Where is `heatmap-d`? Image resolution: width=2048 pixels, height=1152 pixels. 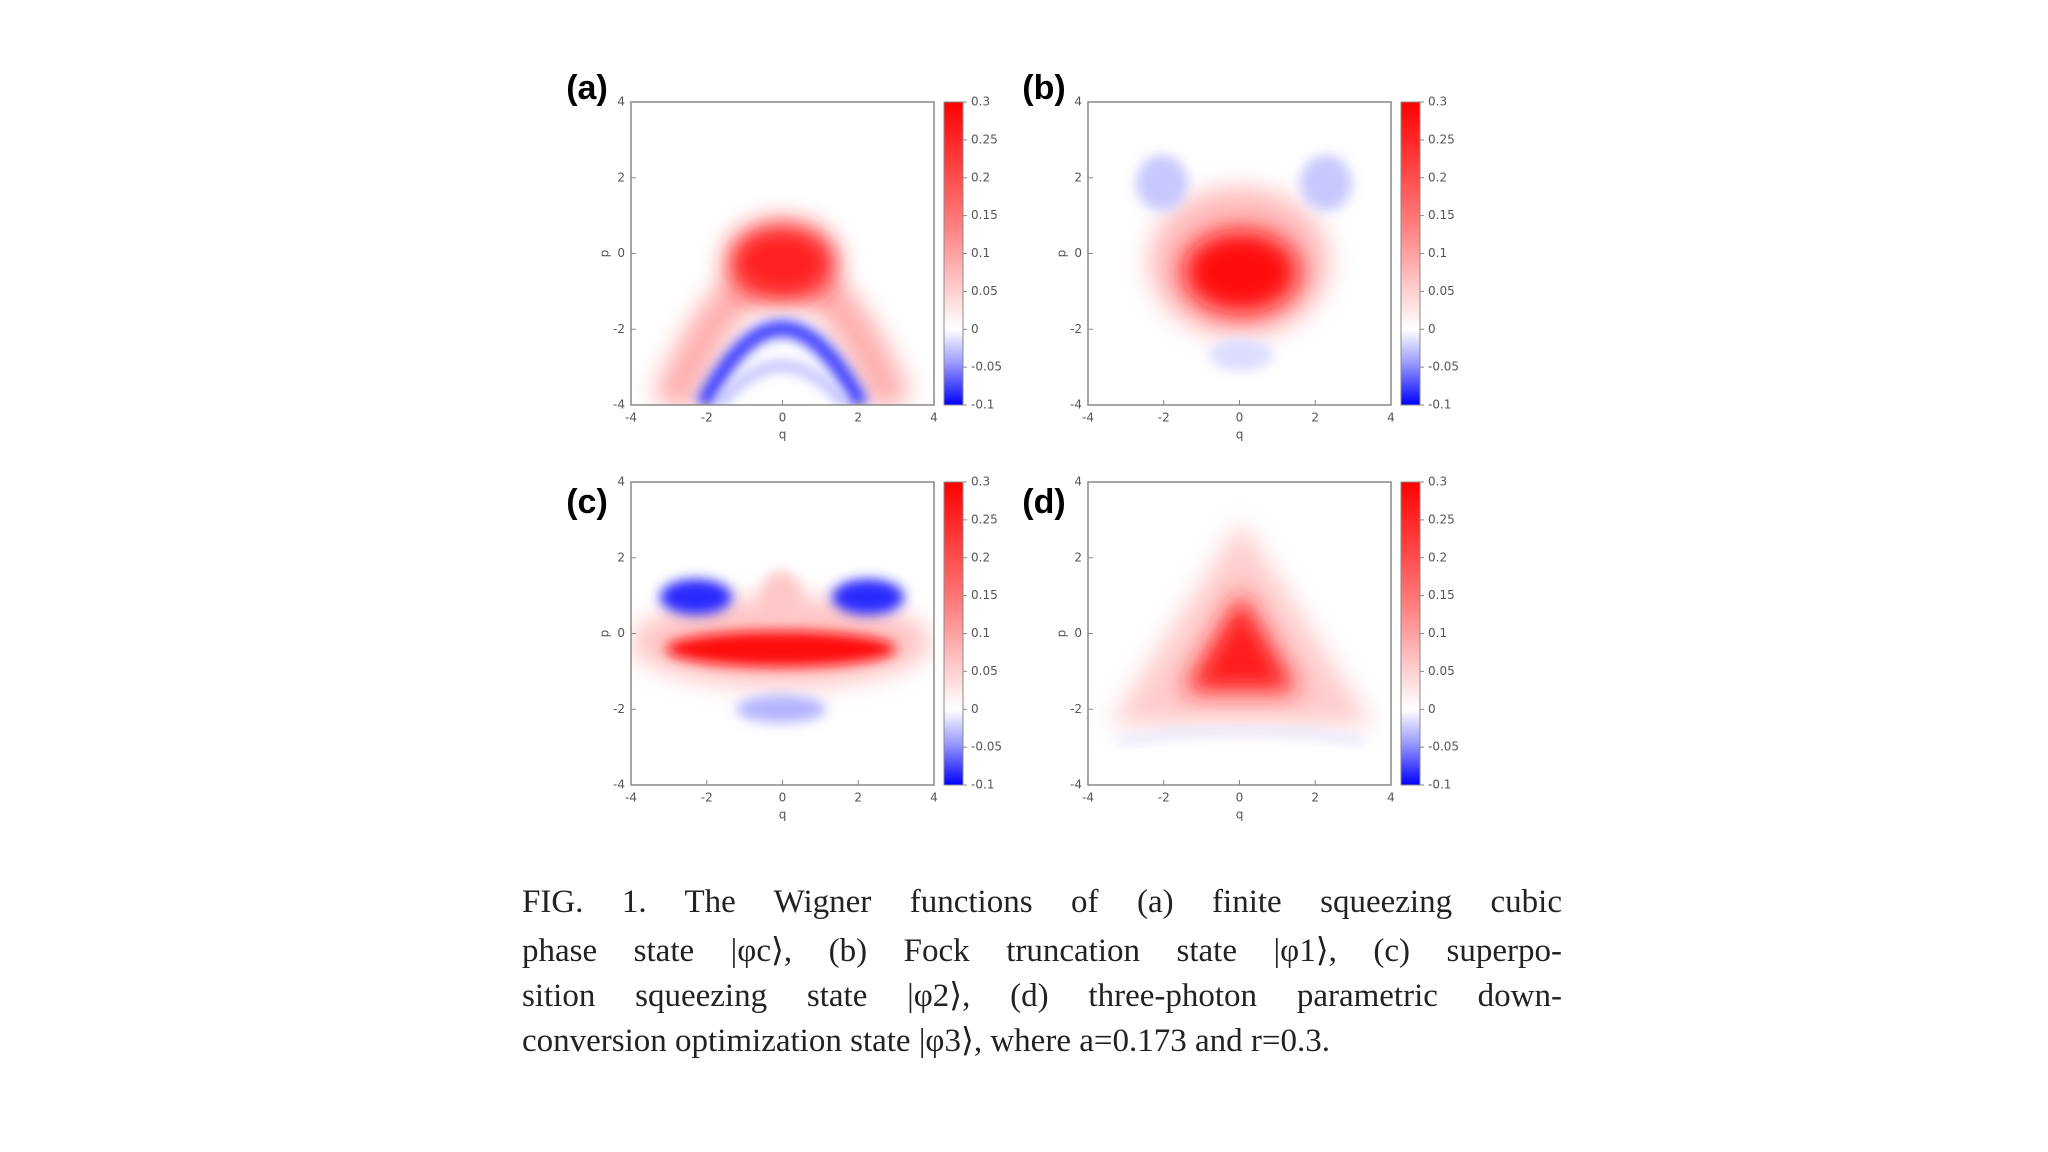
heatmap-d is located at coordinates (1241, 634).